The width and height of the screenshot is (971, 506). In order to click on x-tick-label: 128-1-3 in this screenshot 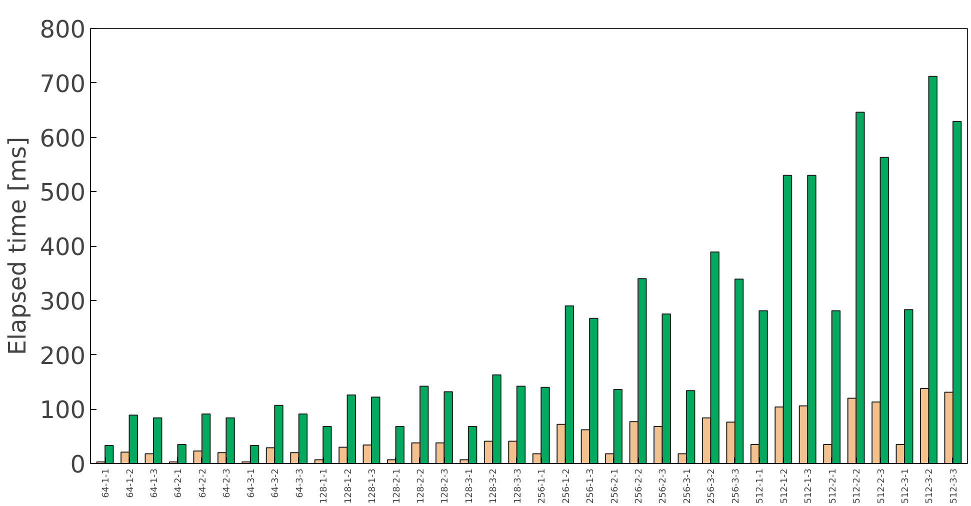, I will do `click(373, 486)`.